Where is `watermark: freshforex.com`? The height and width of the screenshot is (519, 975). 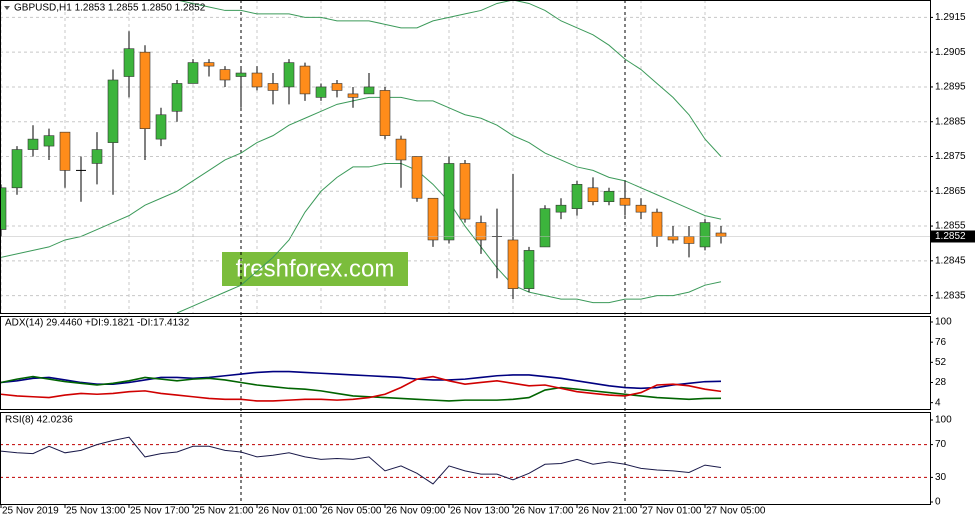 watermark: freshforex.com is located at coordinates (315, 268).